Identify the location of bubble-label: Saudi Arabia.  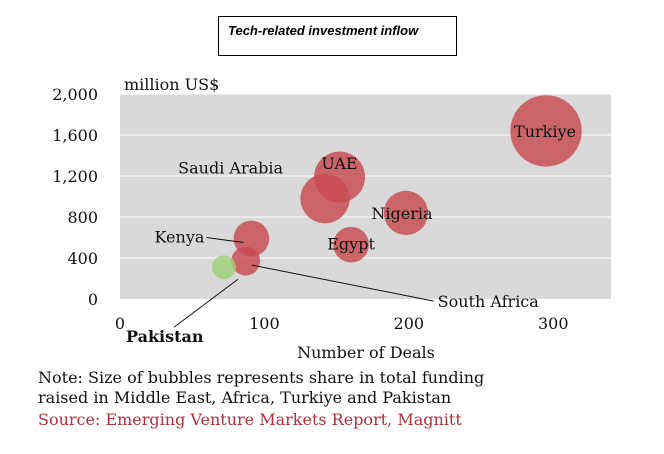
(230, 168).